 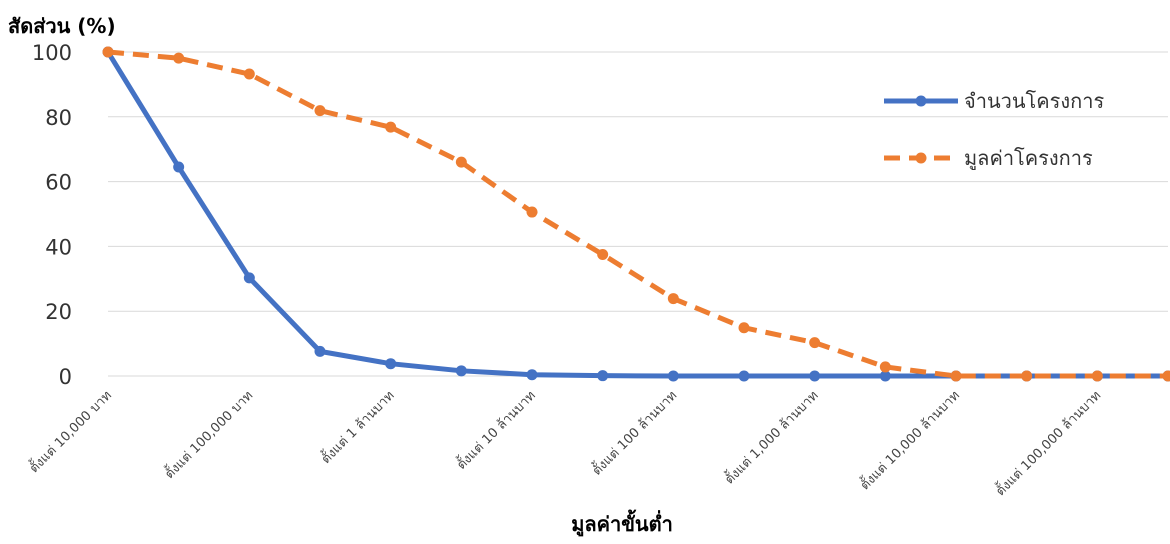 What do you see at coordinates (58, 118) in the screenshot?
I see `y-tick-label: 80` at bounding box center [58, 118].